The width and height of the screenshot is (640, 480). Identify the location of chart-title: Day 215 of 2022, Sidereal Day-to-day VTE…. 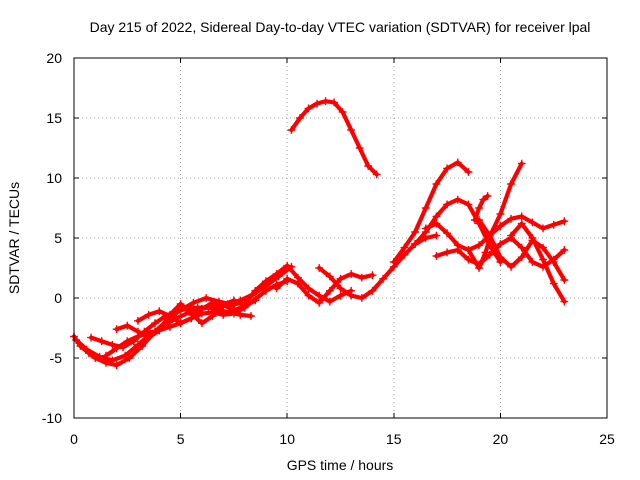
(340, 27).